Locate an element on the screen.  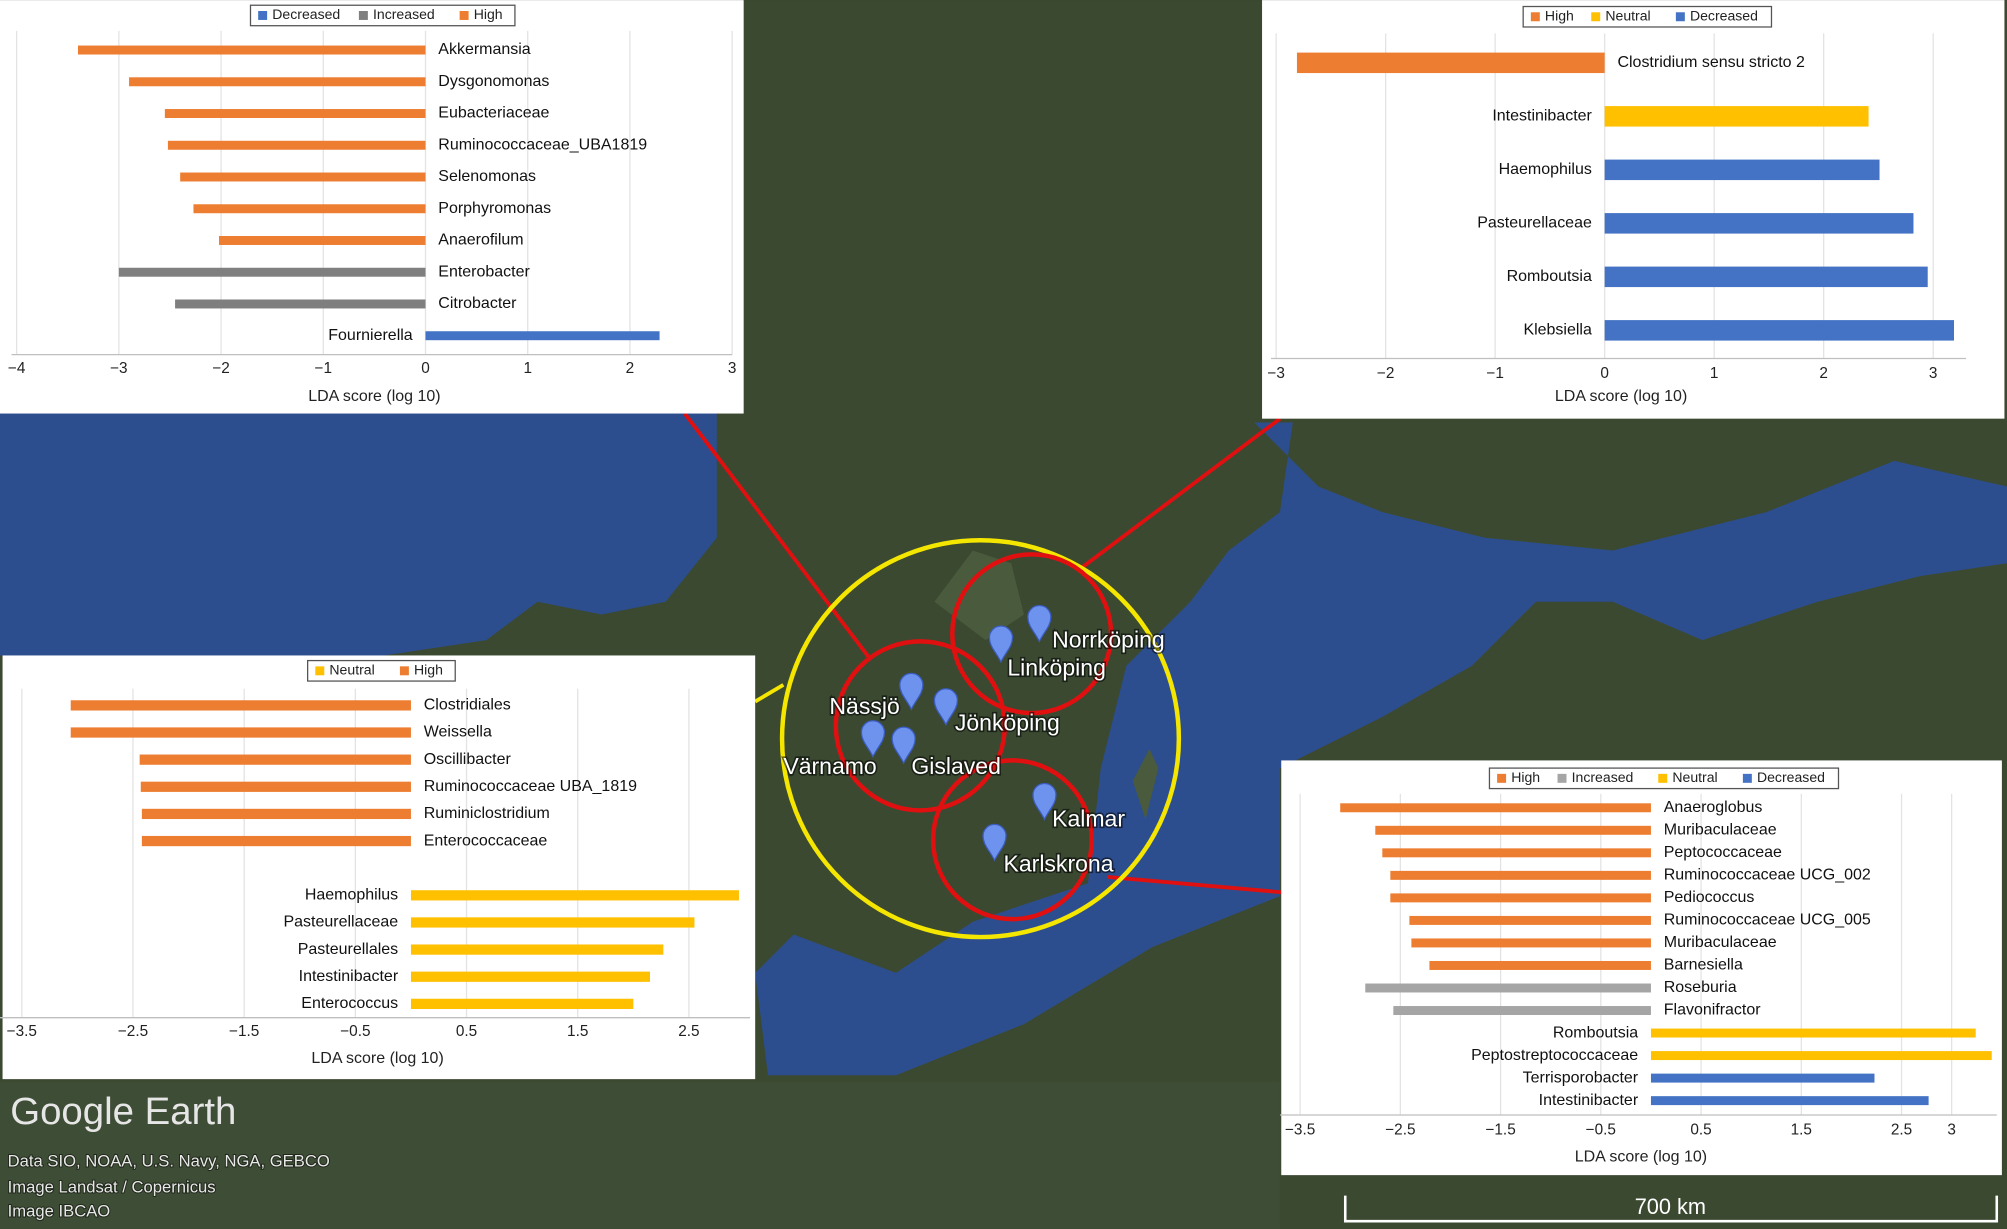
island is located at coordinates (1145, 784).